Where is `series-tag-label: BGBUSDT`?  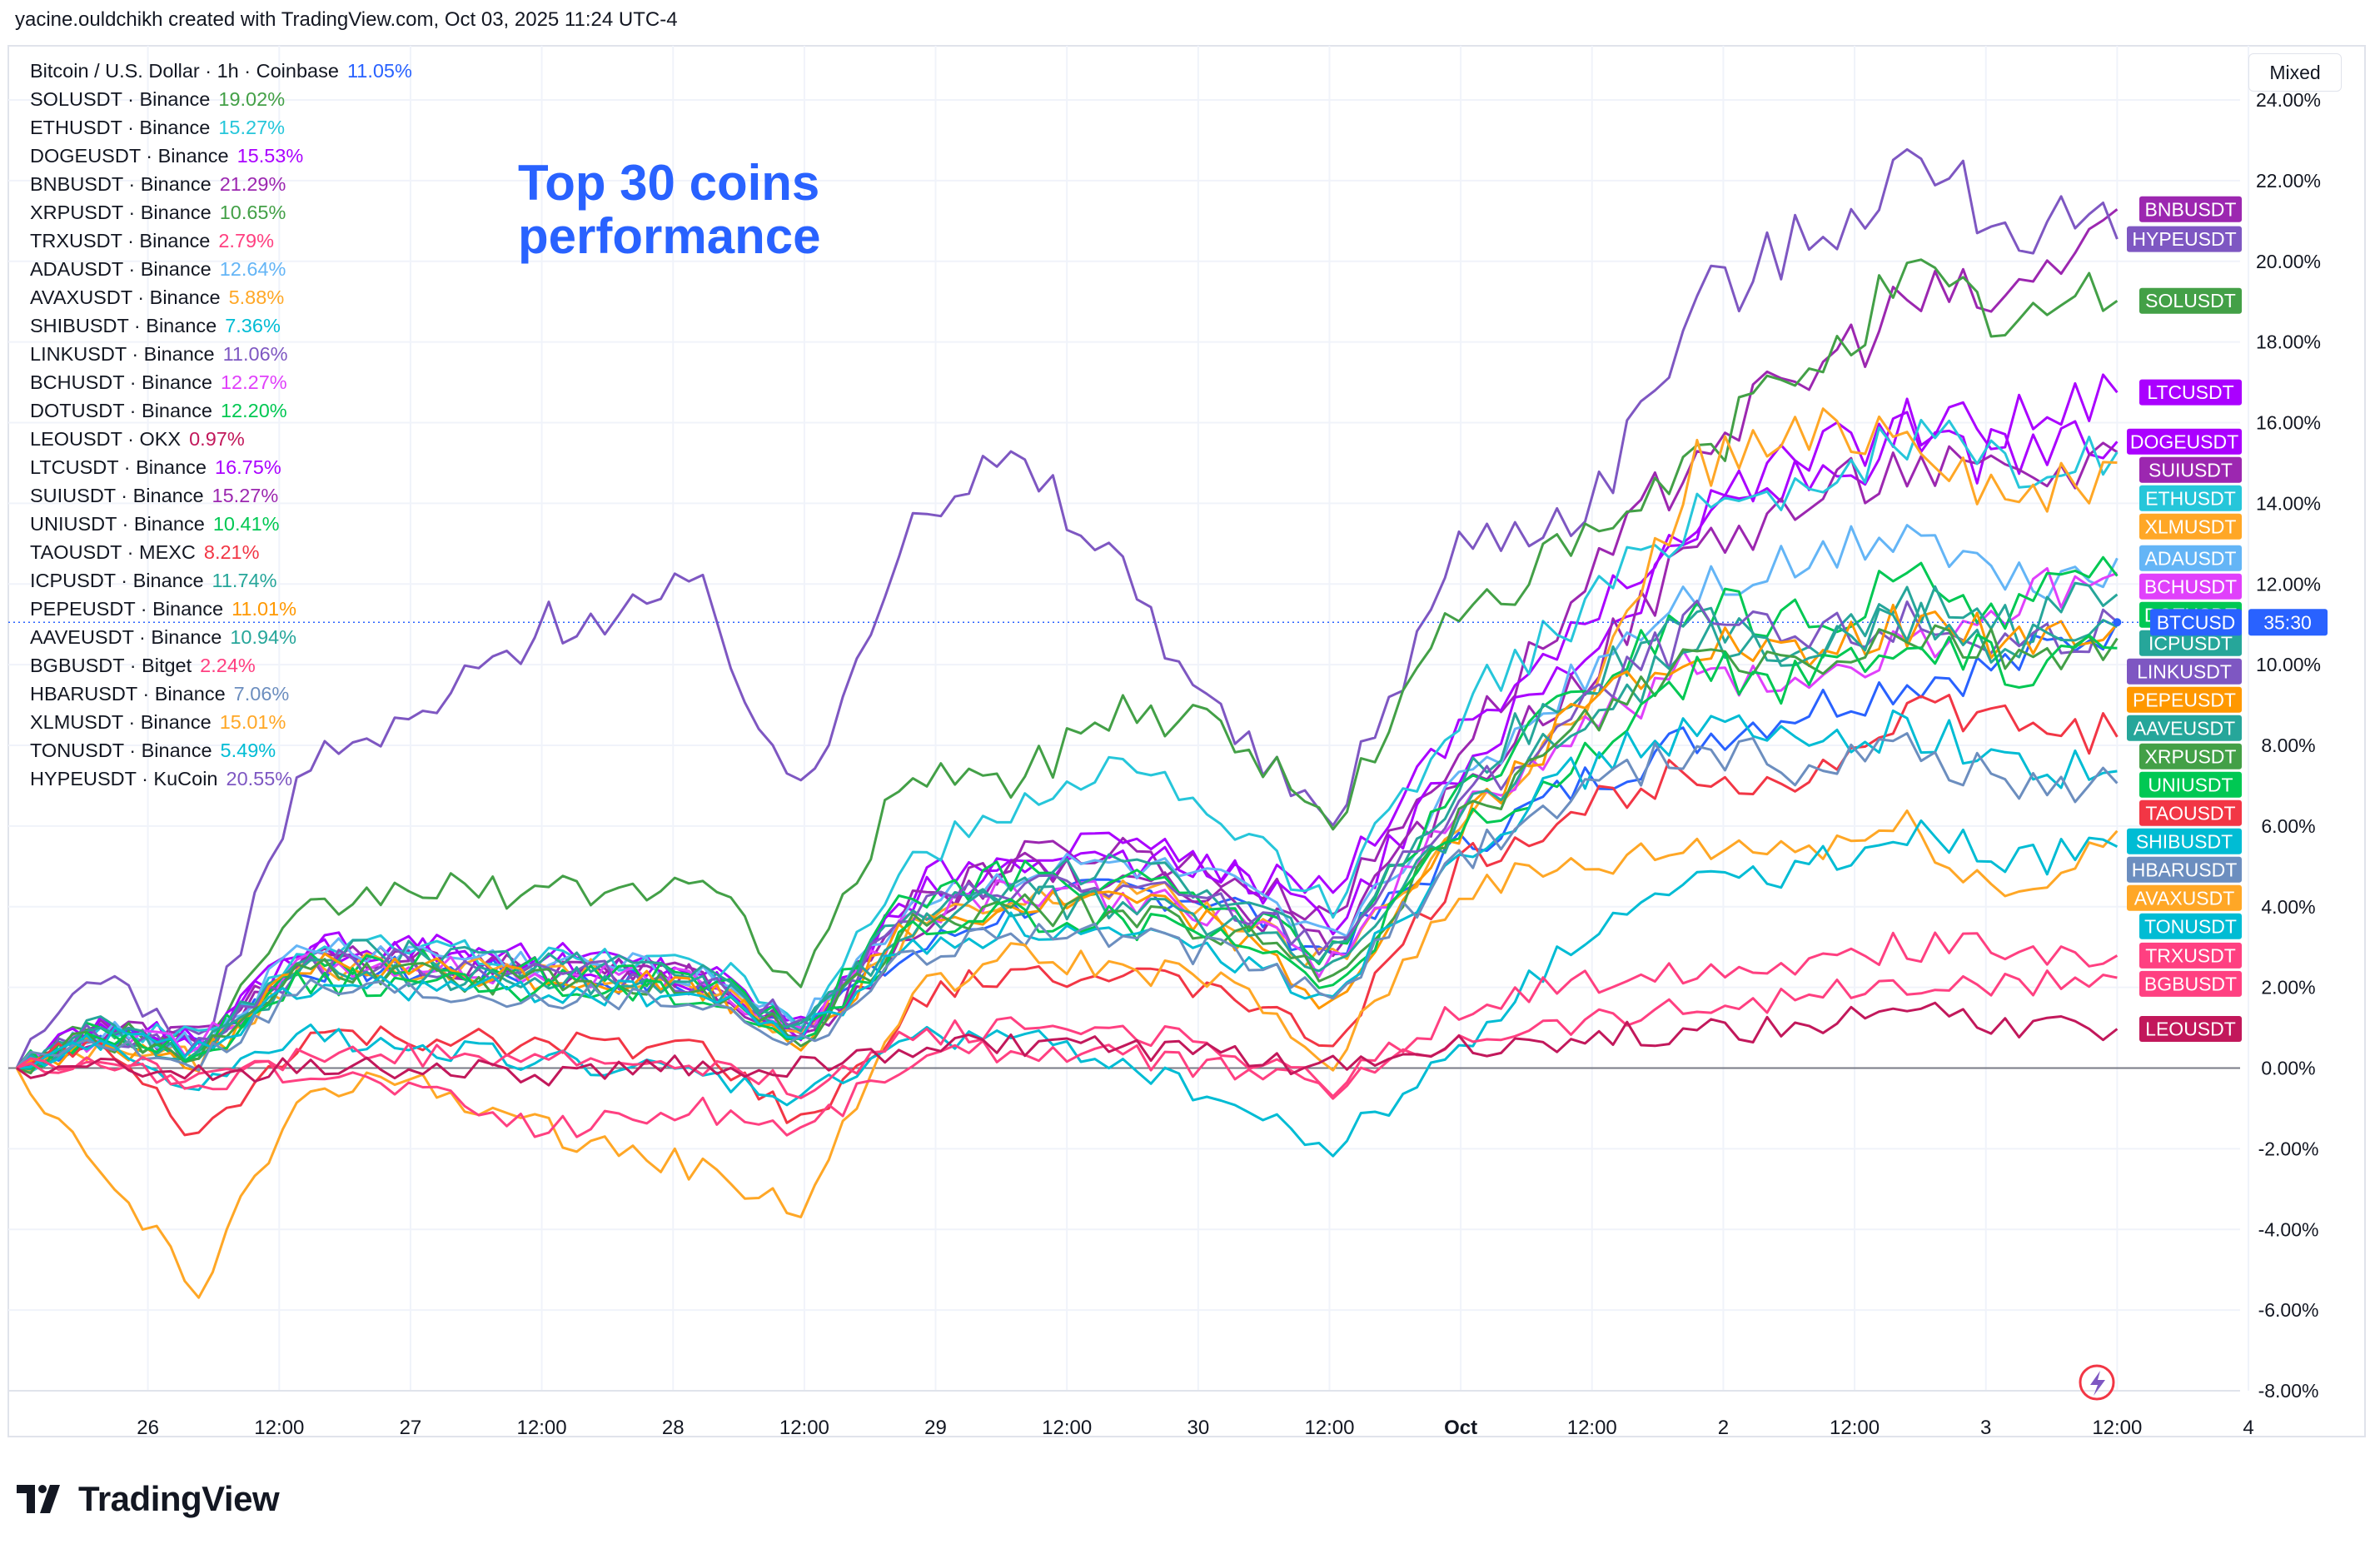 series-tag-label: BGBUSDT is located at coordinates (2190, 984).